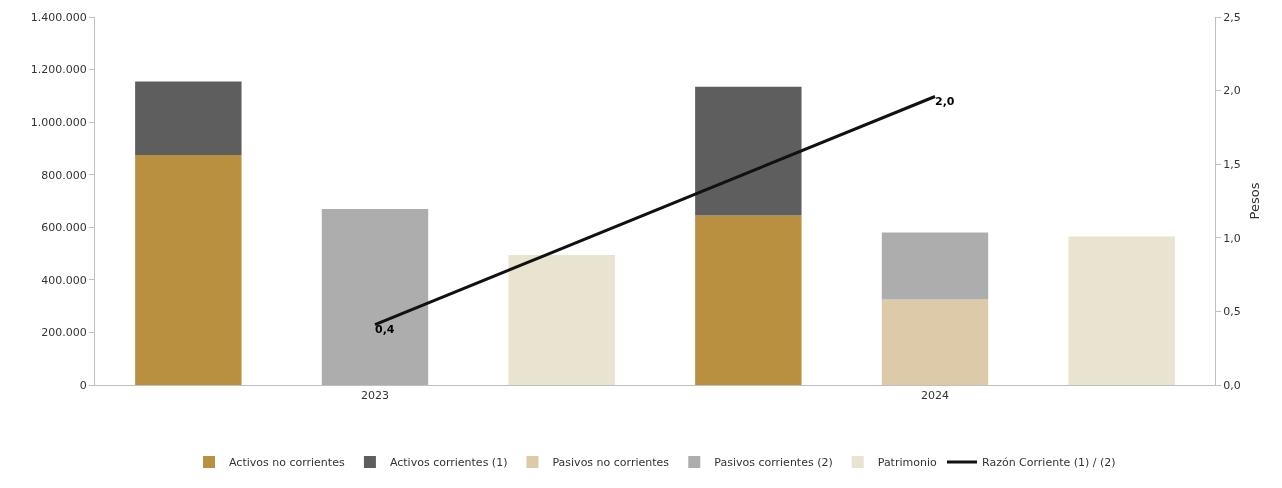 The image size is (1282, 488). Describe the element at coordinates (64, 228) in the screenshot. I see `y-tick-label: 600.000` at that location.